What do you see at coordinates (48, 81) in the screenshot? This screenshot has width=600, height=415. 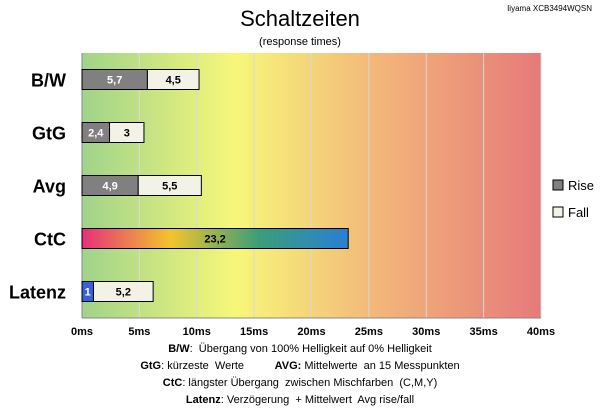 I see `y-category-label: B/W` at bounding box center [48, 81].